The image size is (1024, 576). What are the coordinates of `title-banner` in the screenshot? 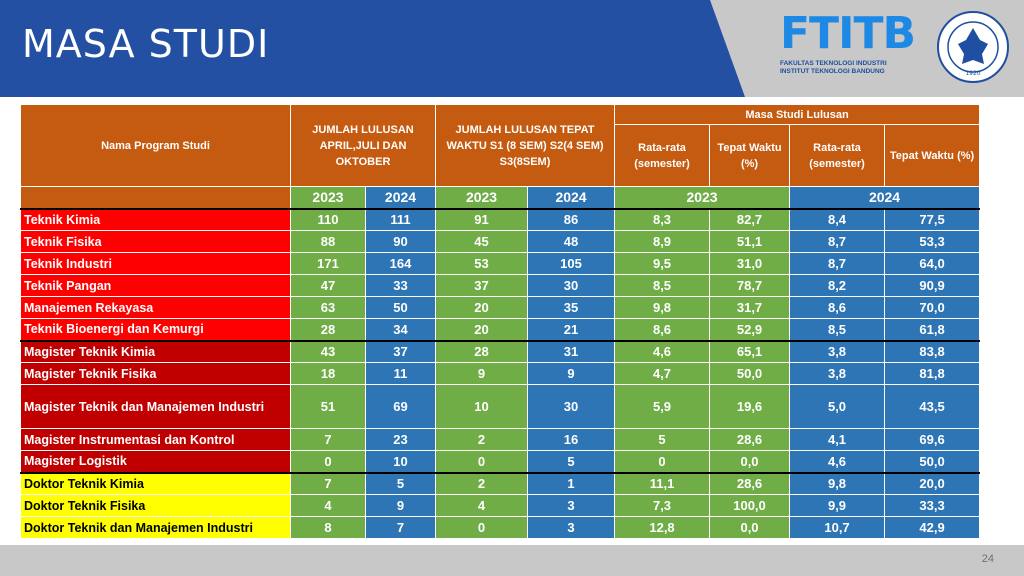 It's located at (372, 48).